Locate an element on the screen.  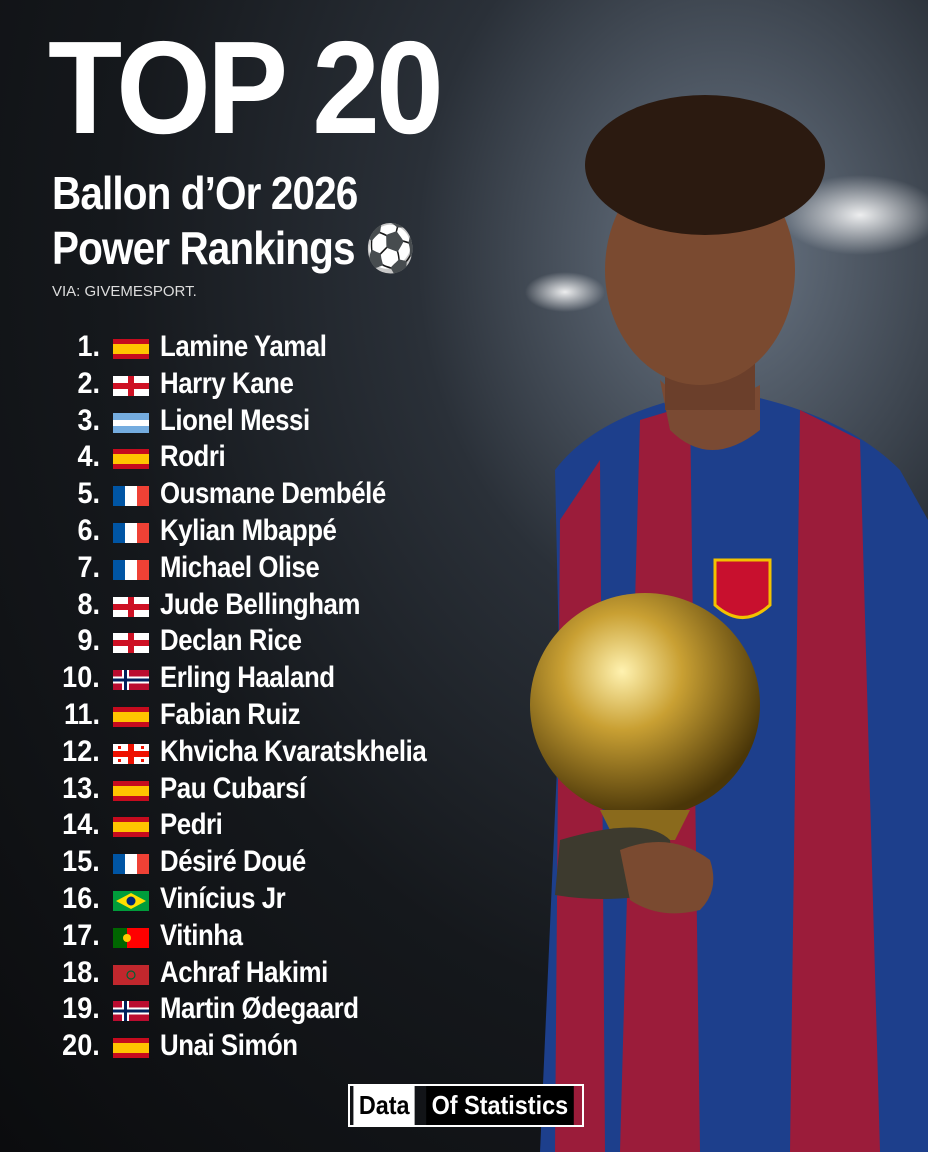
rank: 1. is located at coordinates (88, 346).